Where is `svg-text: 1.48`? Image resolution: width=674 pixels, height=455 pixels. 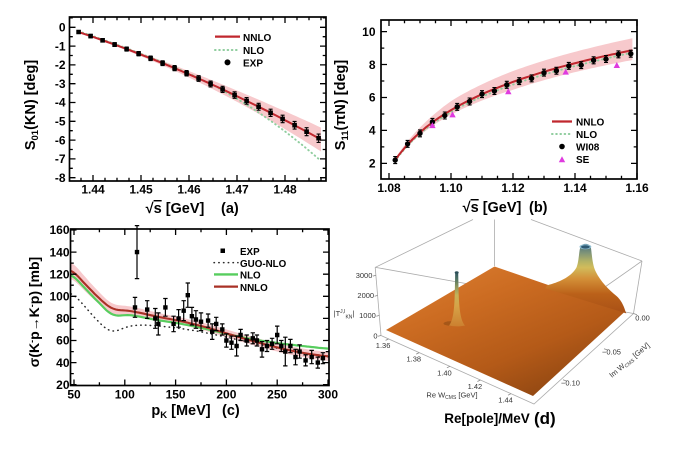 svg-text: 1.48 is located at coordinates (285, 190).